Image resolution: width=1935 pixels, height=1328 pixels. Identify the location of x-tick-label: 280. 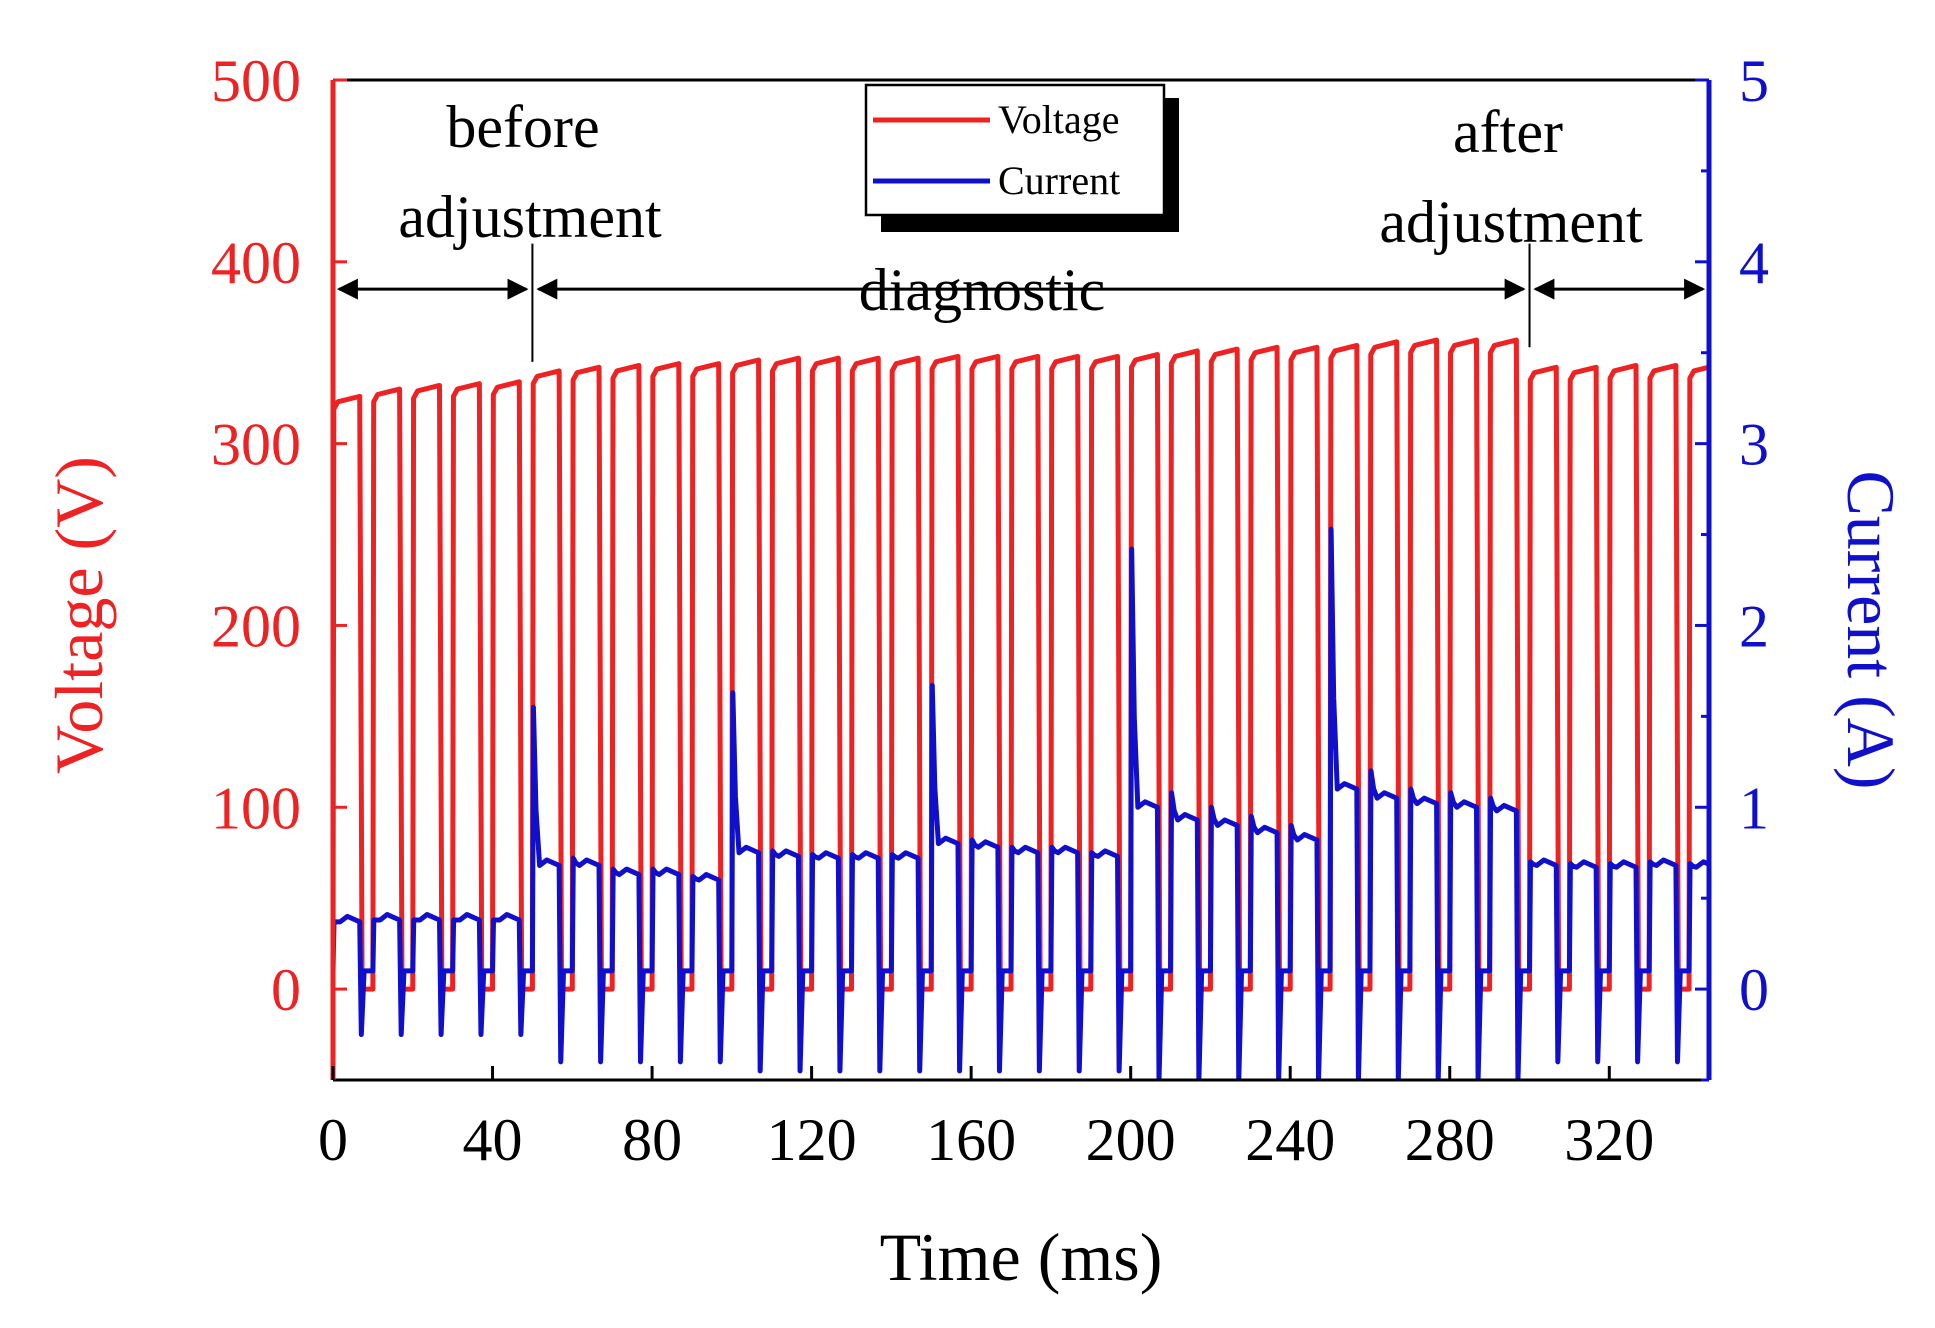
(1450, 1140).